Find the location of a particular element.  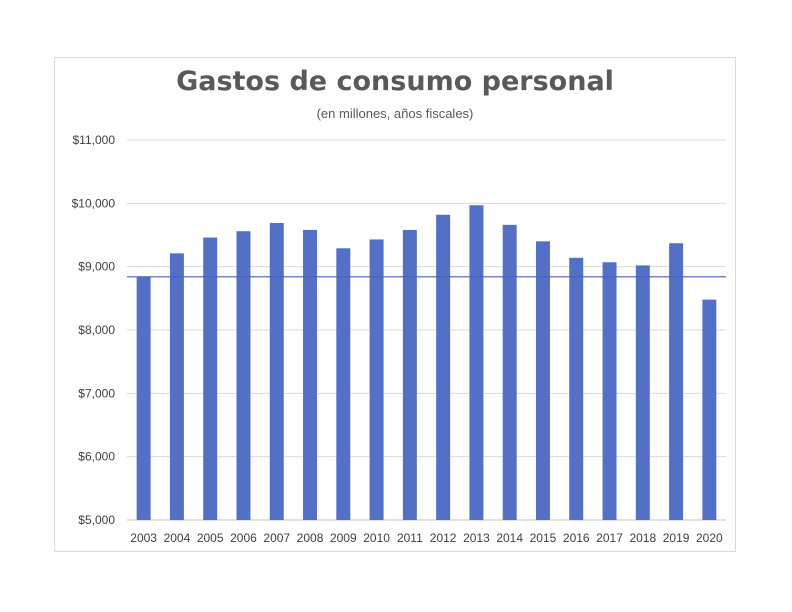

y-tick-label: $11,000 is located at coordinates (94, 140).